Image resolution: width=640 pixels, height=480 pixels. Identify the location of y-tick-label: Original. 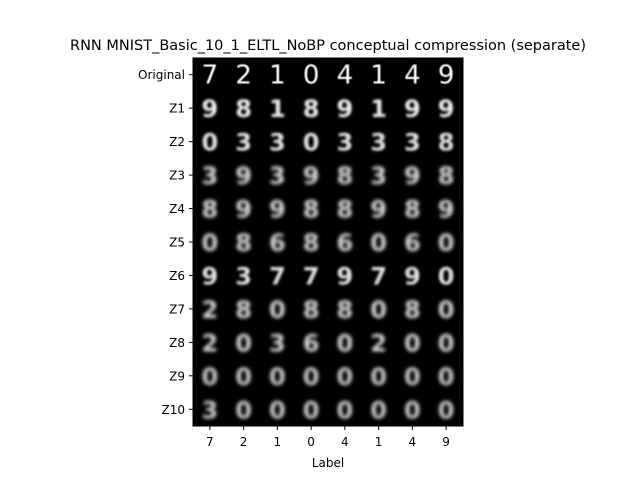
(161, 75).